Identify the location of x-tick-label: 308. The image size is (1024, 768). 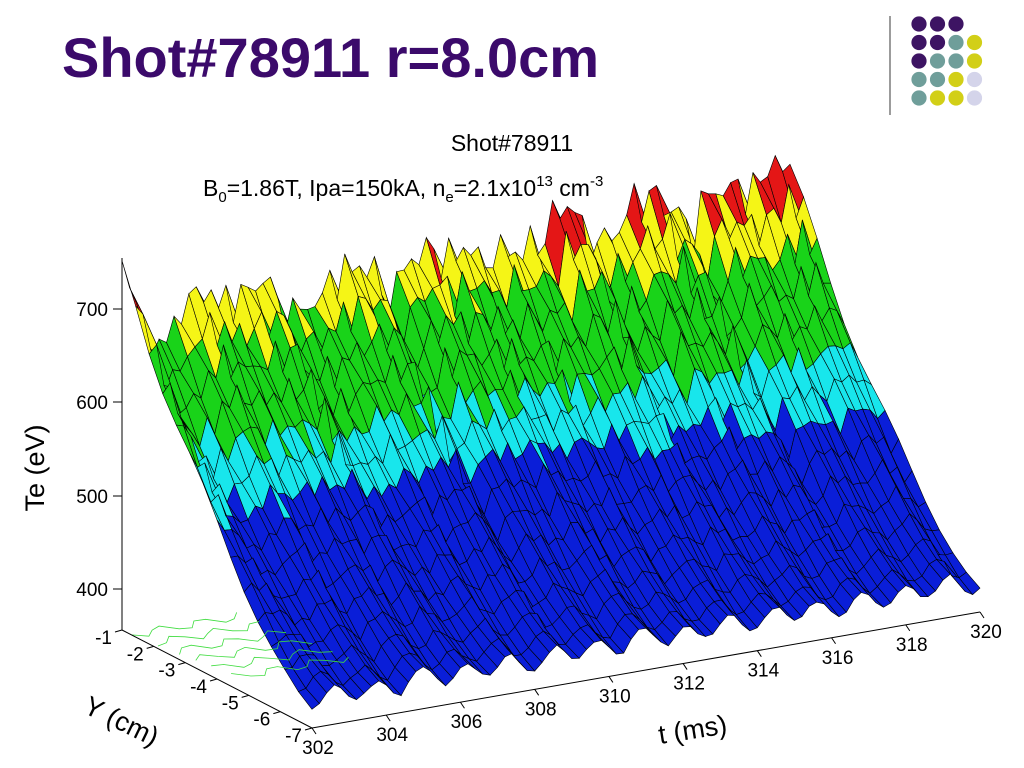
(541, 709).